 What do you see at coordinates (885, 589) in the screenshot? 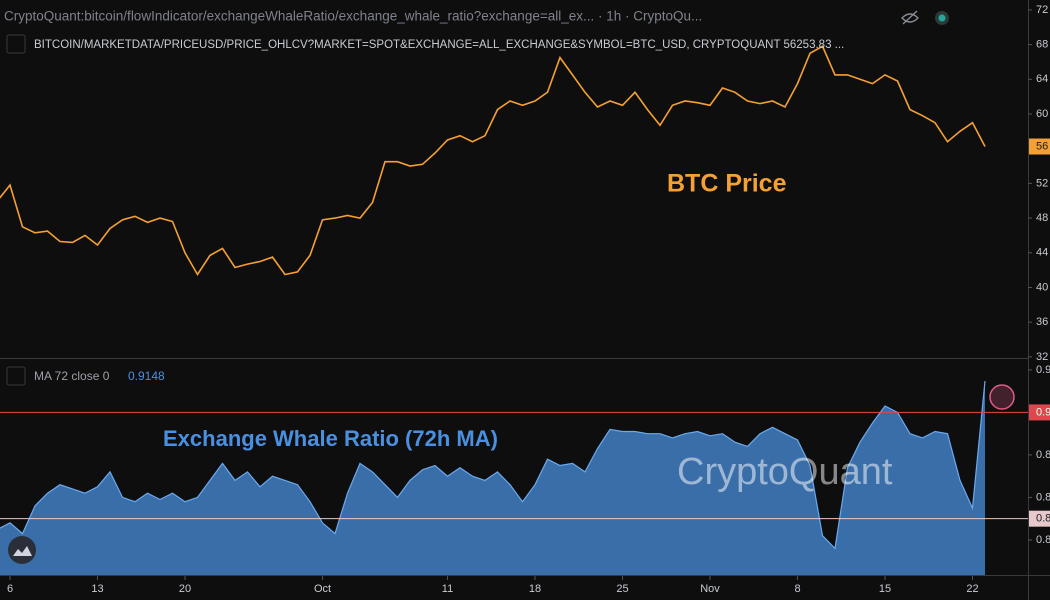
I see `x-tick-label: 15` at bounding box center [885, 589].